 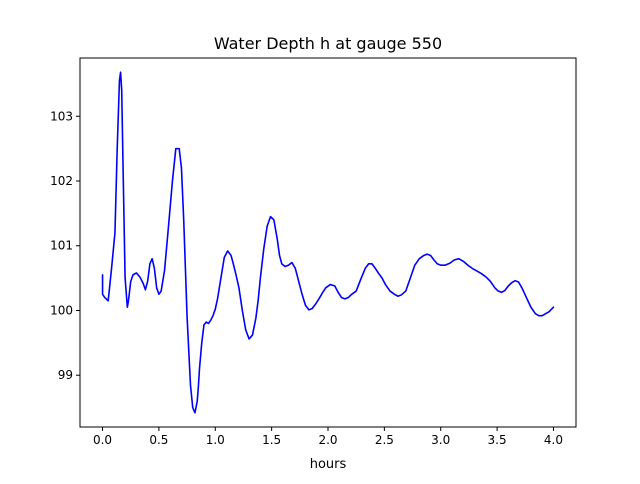 What do you see at coordinates (61, 116) in the screenshot?
I see `y-tick-label: 103` at bounding box center [61, 116].